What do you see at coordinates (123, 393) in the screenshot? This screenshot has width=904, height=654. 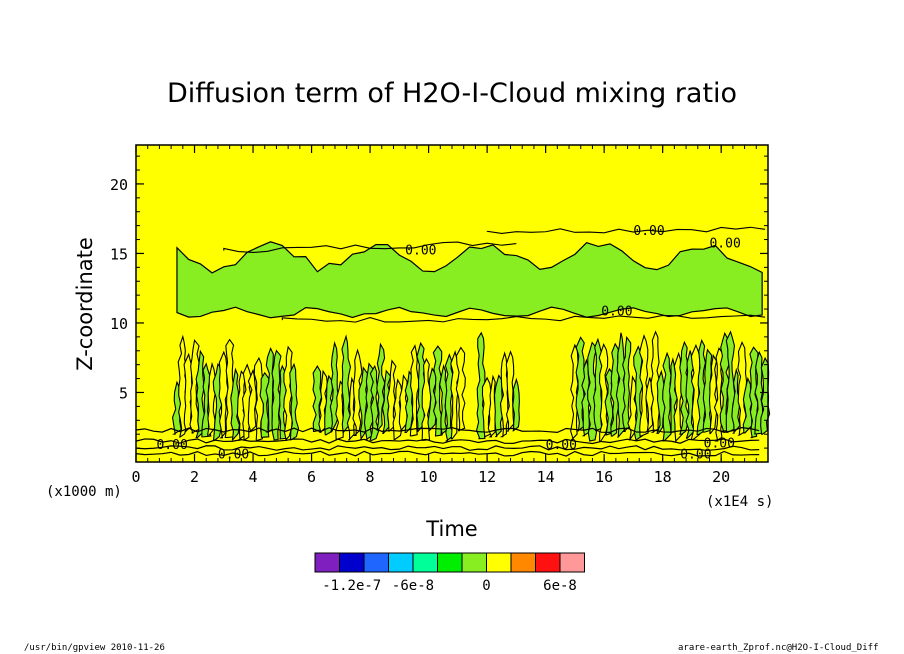 I see `y-tick-label-0: 5` at bounding box center [123, 393].